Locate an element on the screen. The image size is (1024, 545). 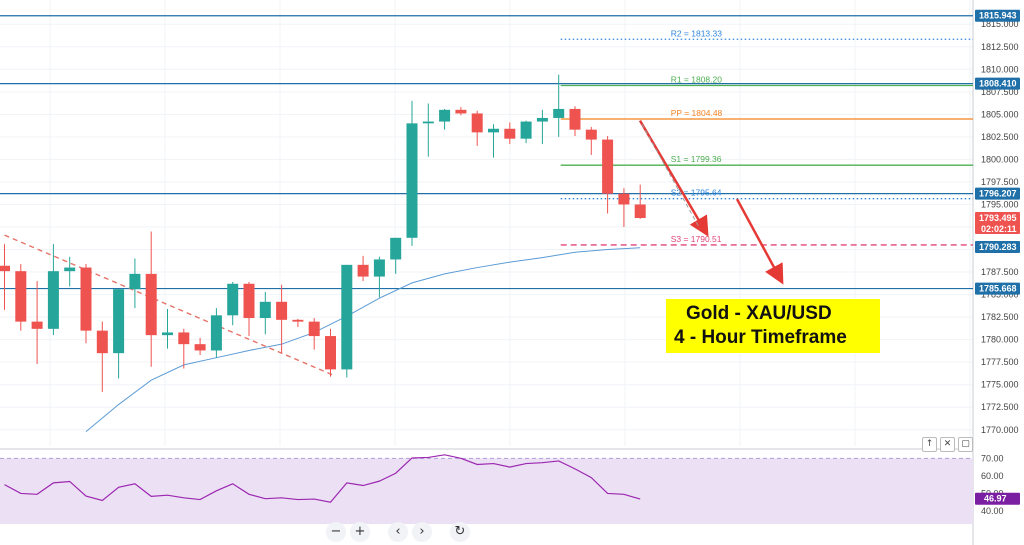
price-tick-label: 1782.500 is located at coordinates (1000, 317).